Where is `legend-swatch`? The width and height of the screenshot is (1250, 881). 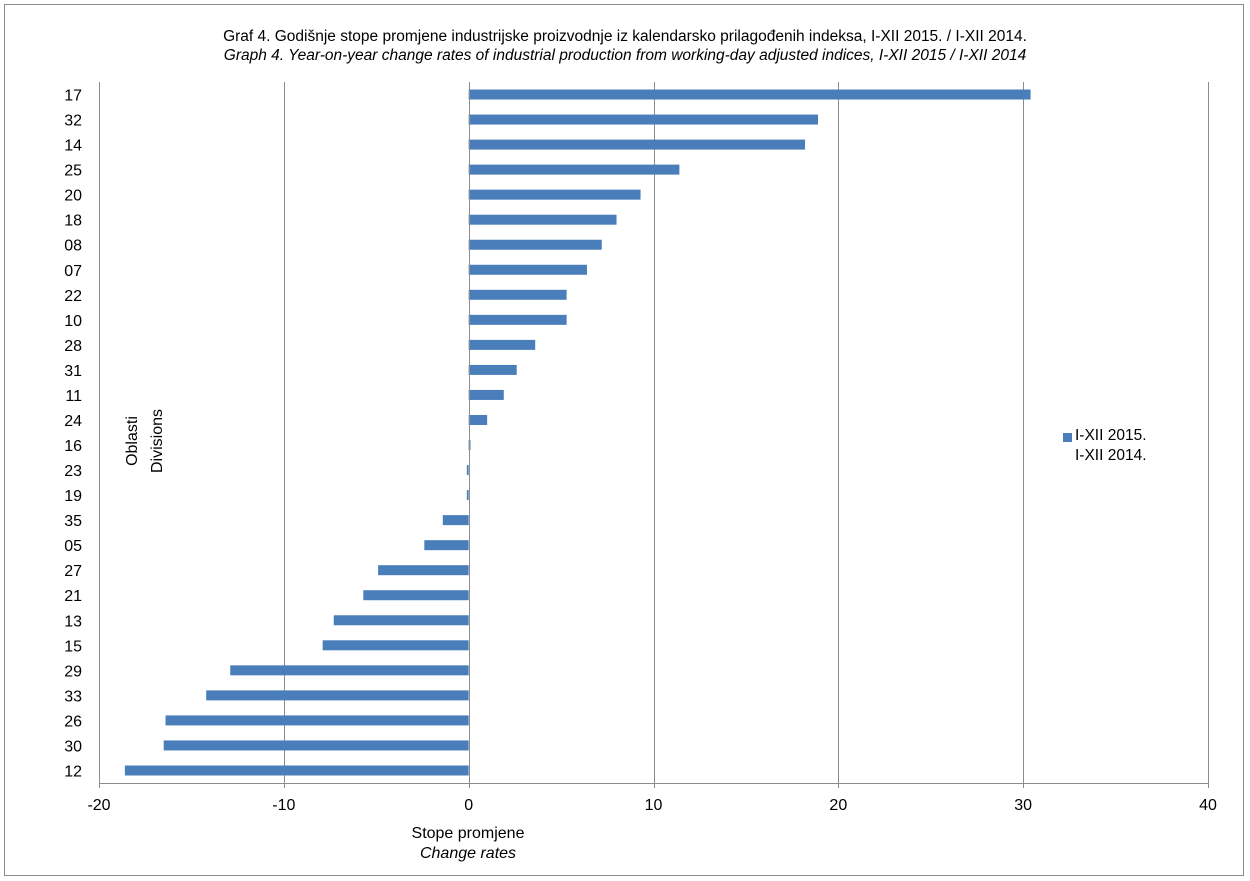 legend-swatch is located at coordinates (1067, 437).